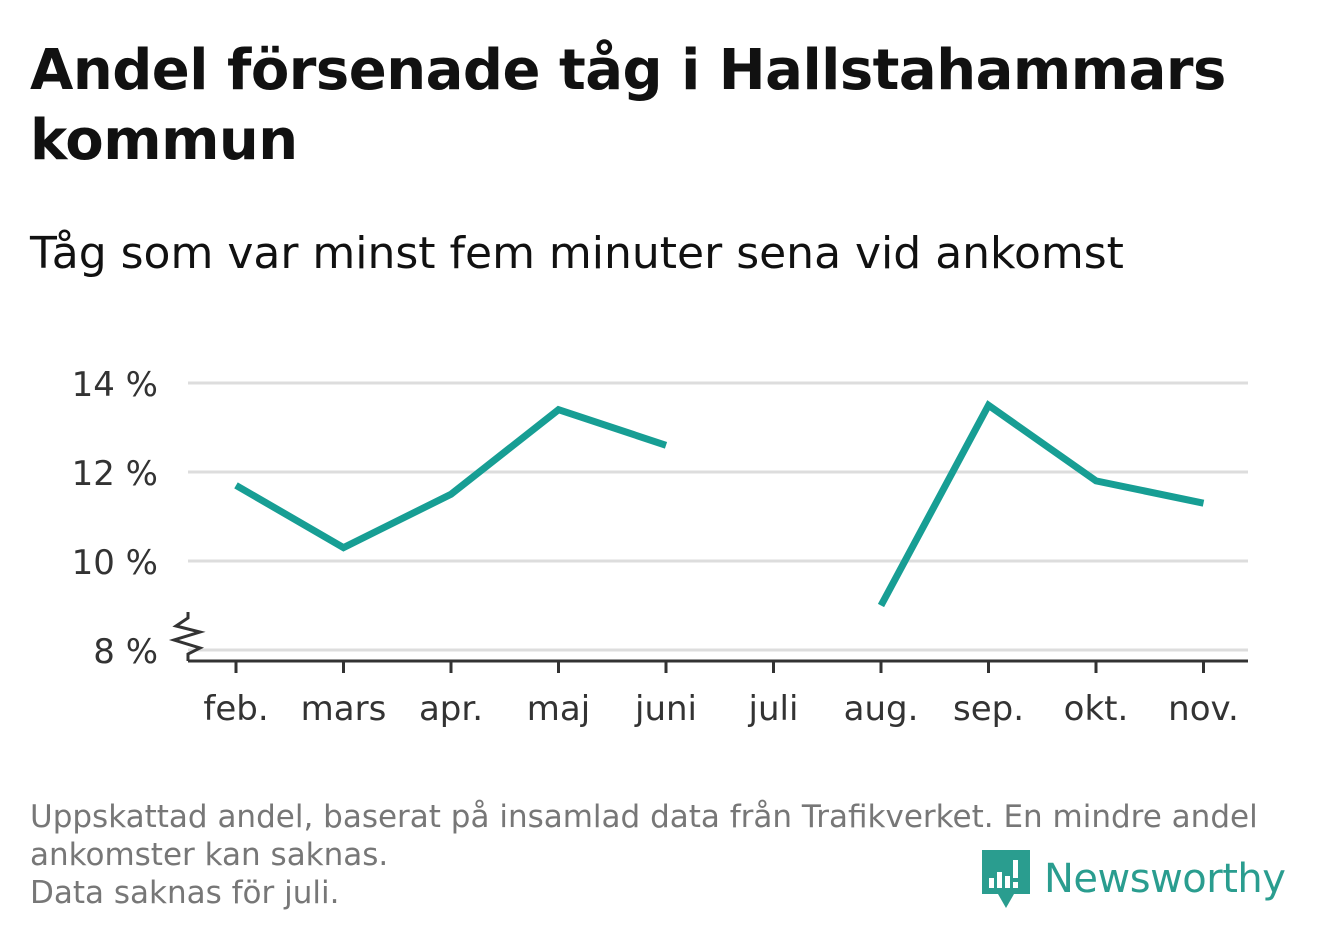  I want to click on axis-break-marker, so click(187, 636).